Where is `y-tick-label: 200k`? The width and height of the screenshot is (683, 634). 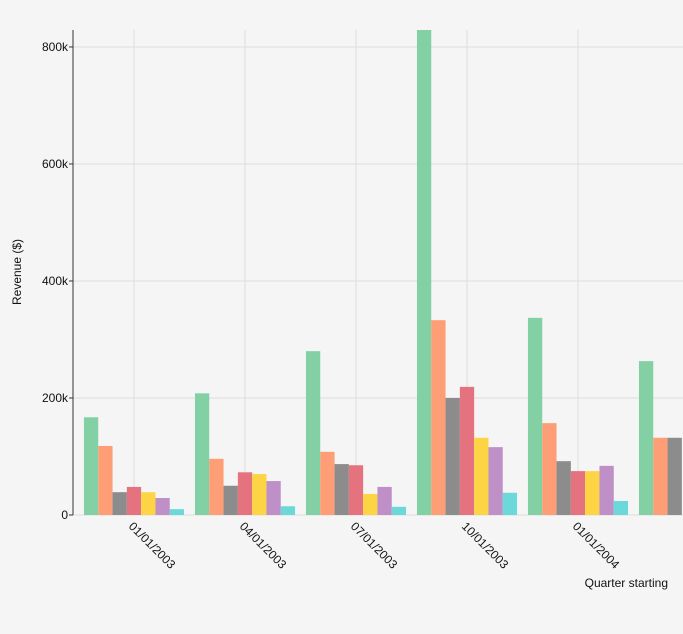
y-tick-label: 200k is located at coordinates (55, 398).